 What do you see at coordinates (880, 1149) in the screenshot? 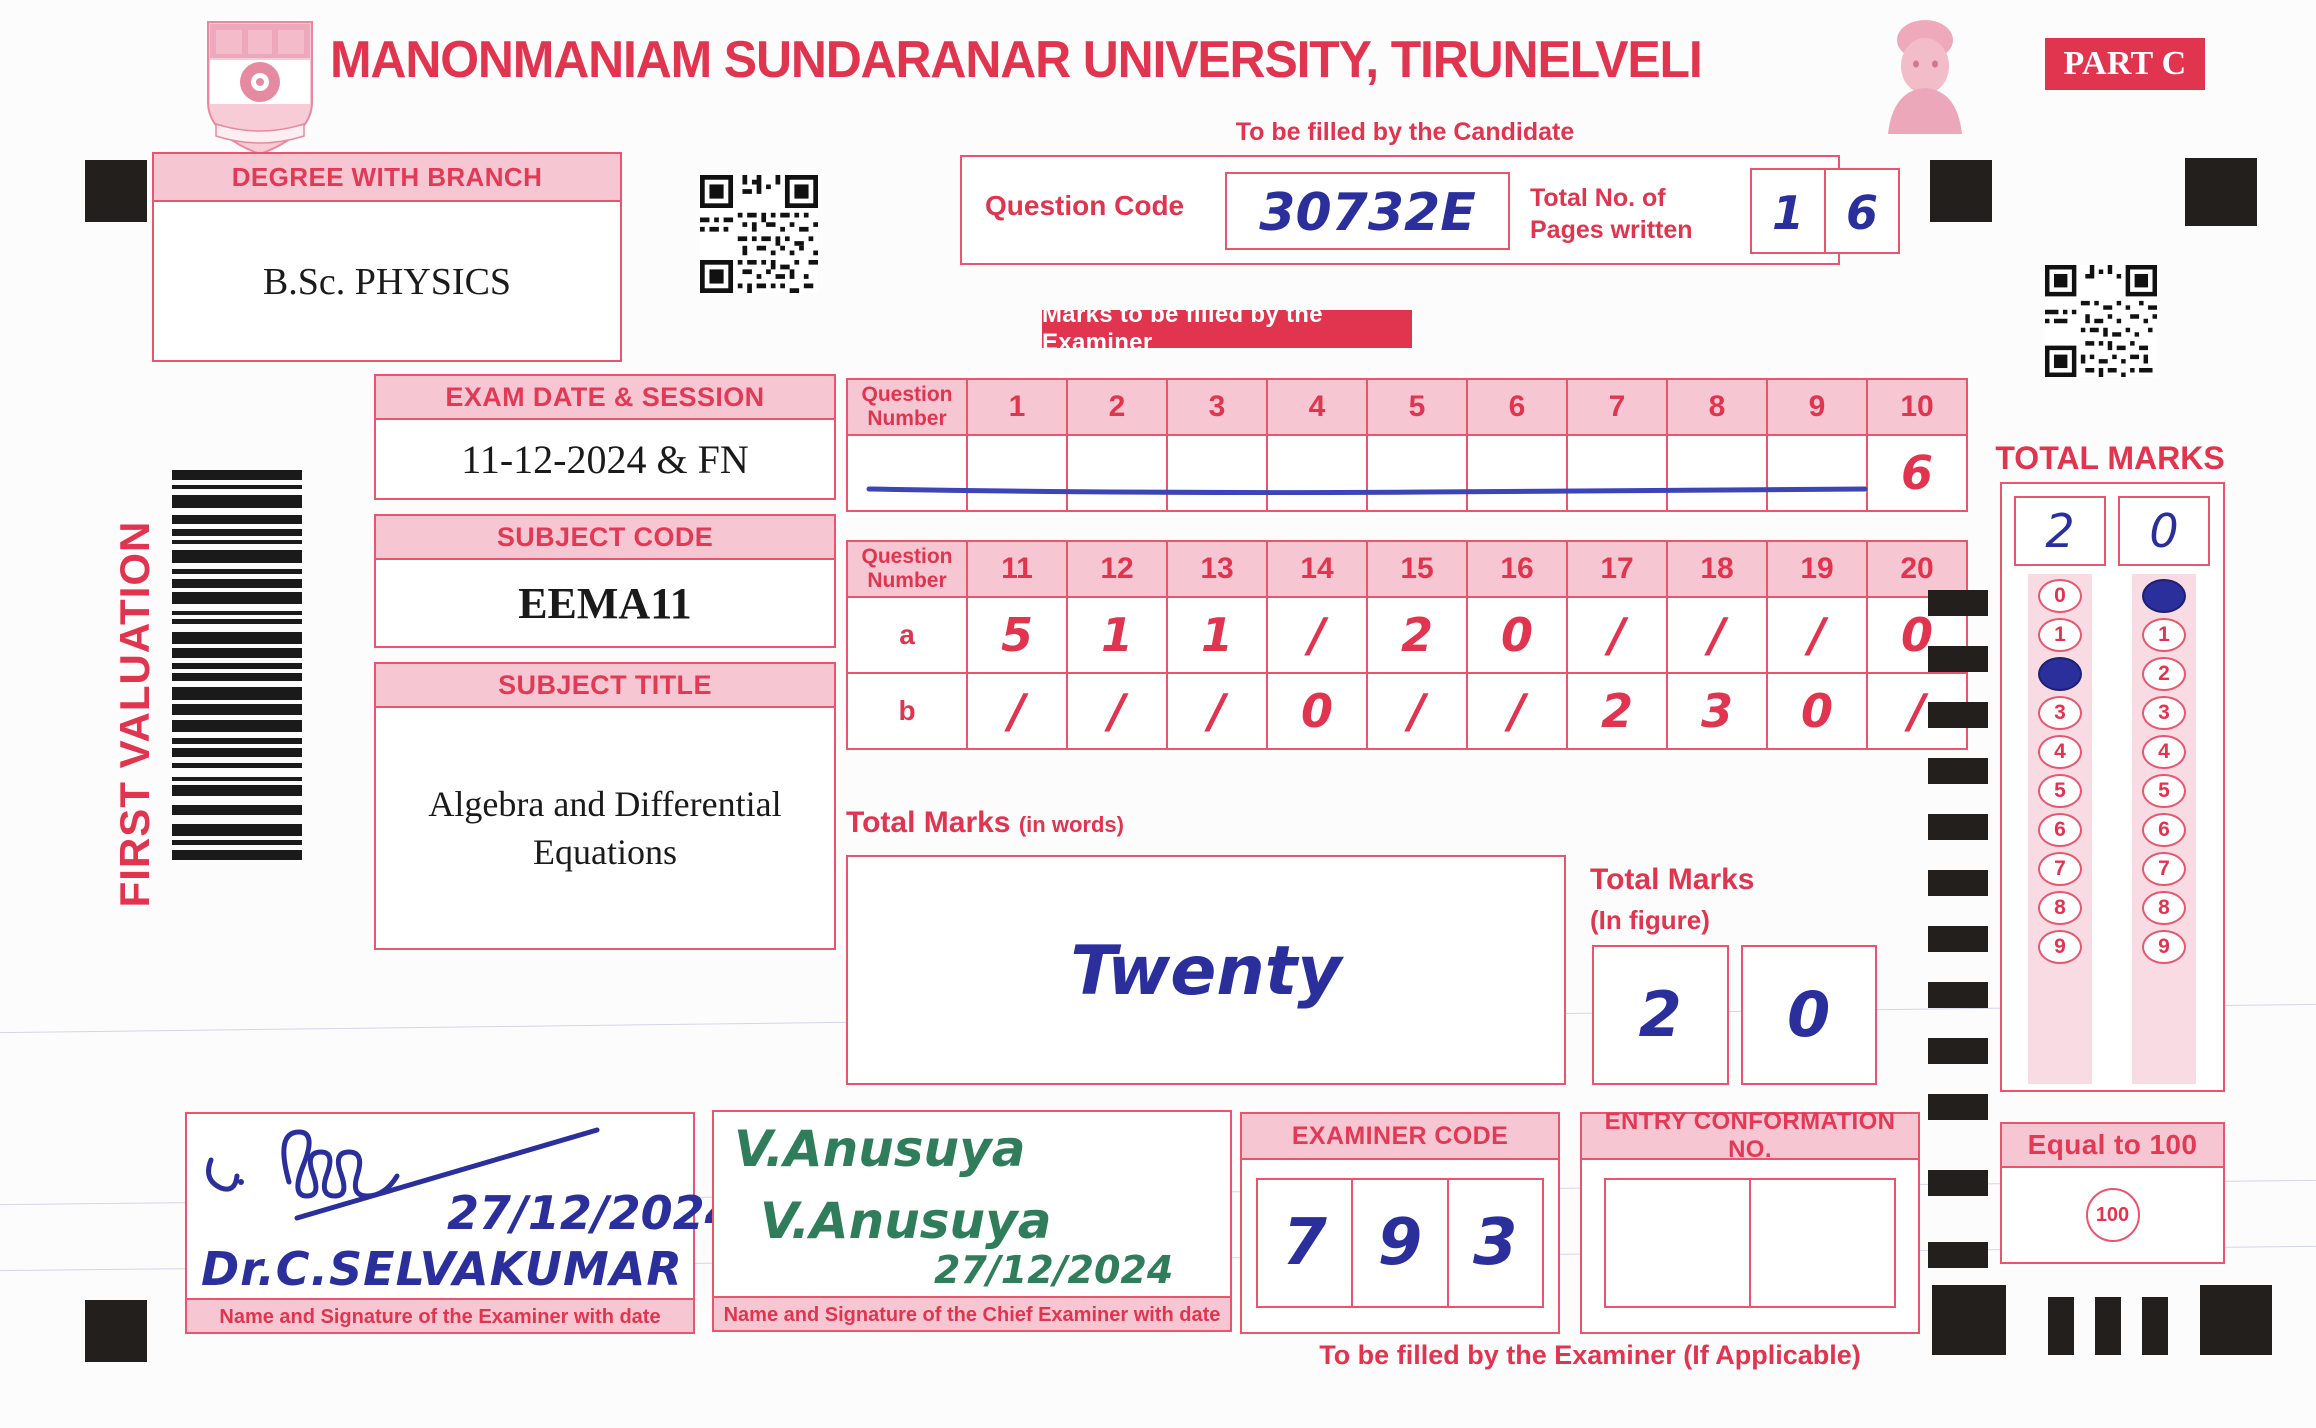
I see `chief-examiner-name: V.Anusuya` at bounding box center [880, 1149].